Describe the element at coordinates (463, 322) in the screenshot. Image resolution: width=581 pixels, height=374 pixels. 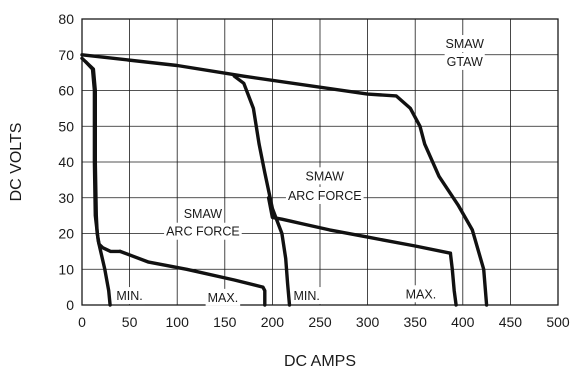
I see `x-tick-label: 400` at that location.